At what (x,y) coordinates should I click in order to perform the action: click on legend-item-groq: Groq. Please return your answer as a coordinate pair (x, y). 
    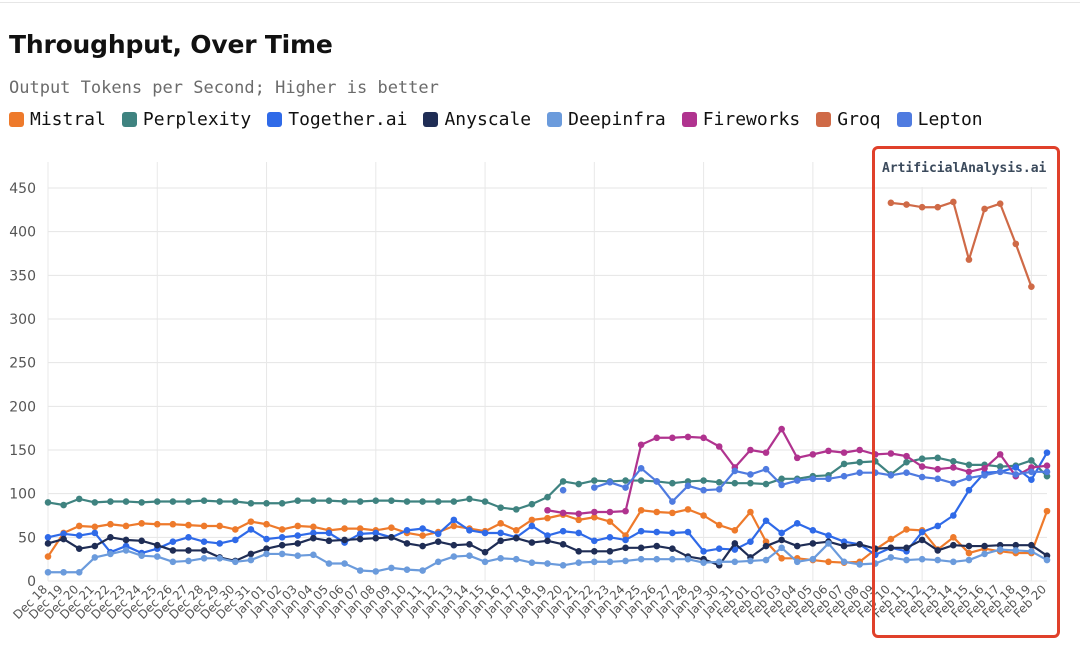
    Looking at the image, I should click on (848, 119).